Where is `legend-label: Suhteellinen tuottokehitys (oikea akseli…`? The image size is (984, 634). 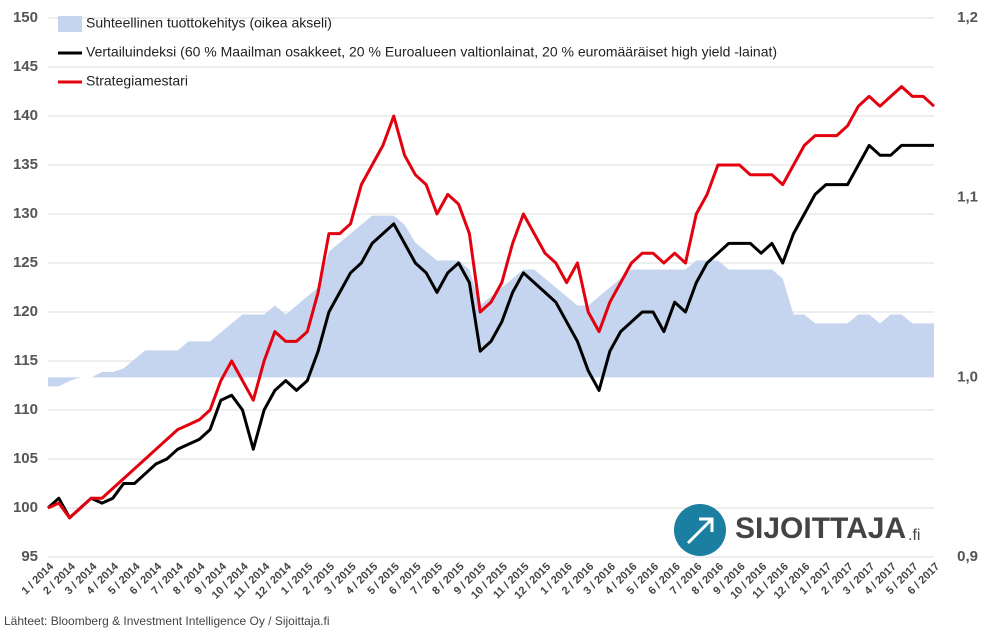
legend-label: Suhteellinen tuottokehitys (oikea akseli… is located at coordinates (209, 23).